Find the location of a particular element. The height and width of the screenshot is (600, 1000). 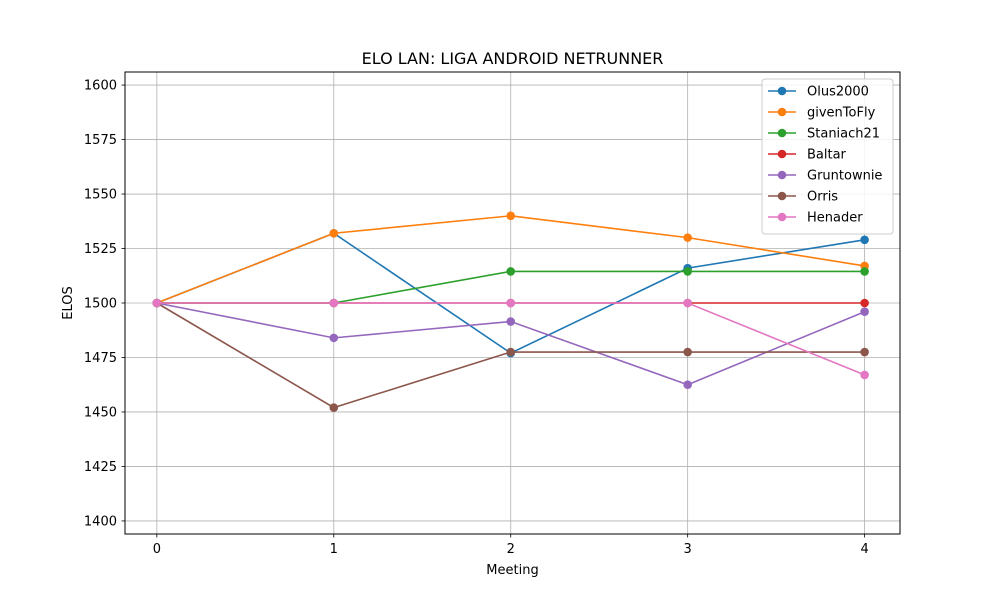

legend-item: Gruntownie is located at coordinates (825, 176).